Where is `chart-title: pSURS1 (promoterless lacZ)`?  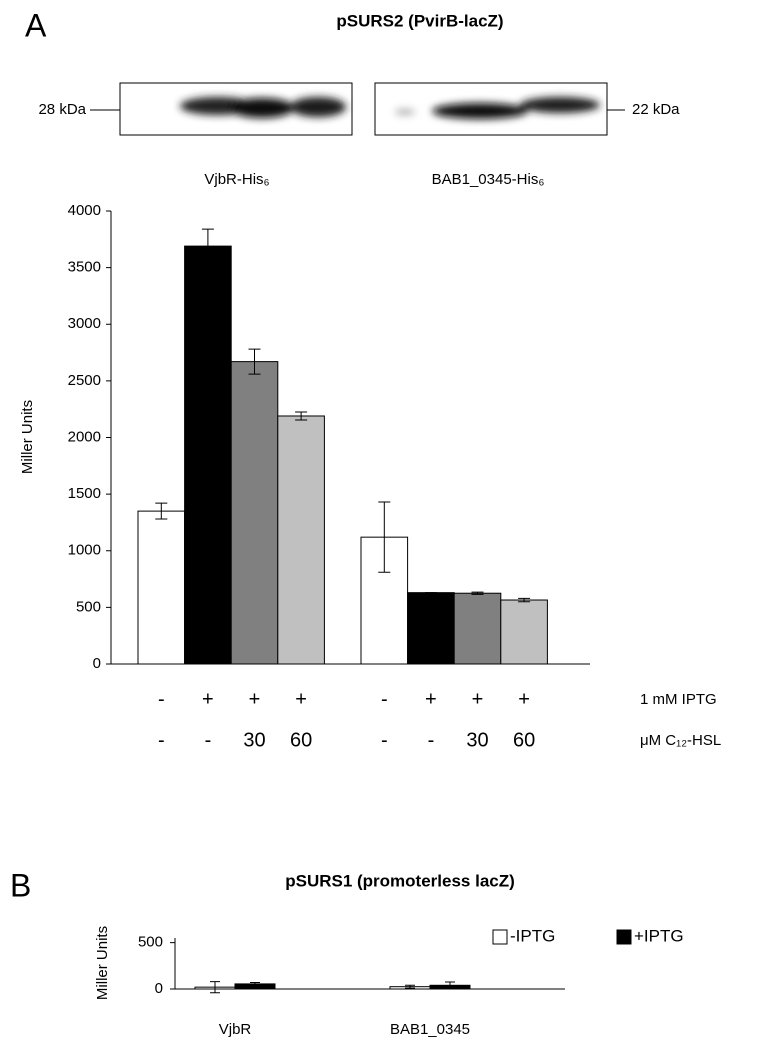 chart-title: pSURS1 (promoterless lacZ) is located at coordinates (400, 880).